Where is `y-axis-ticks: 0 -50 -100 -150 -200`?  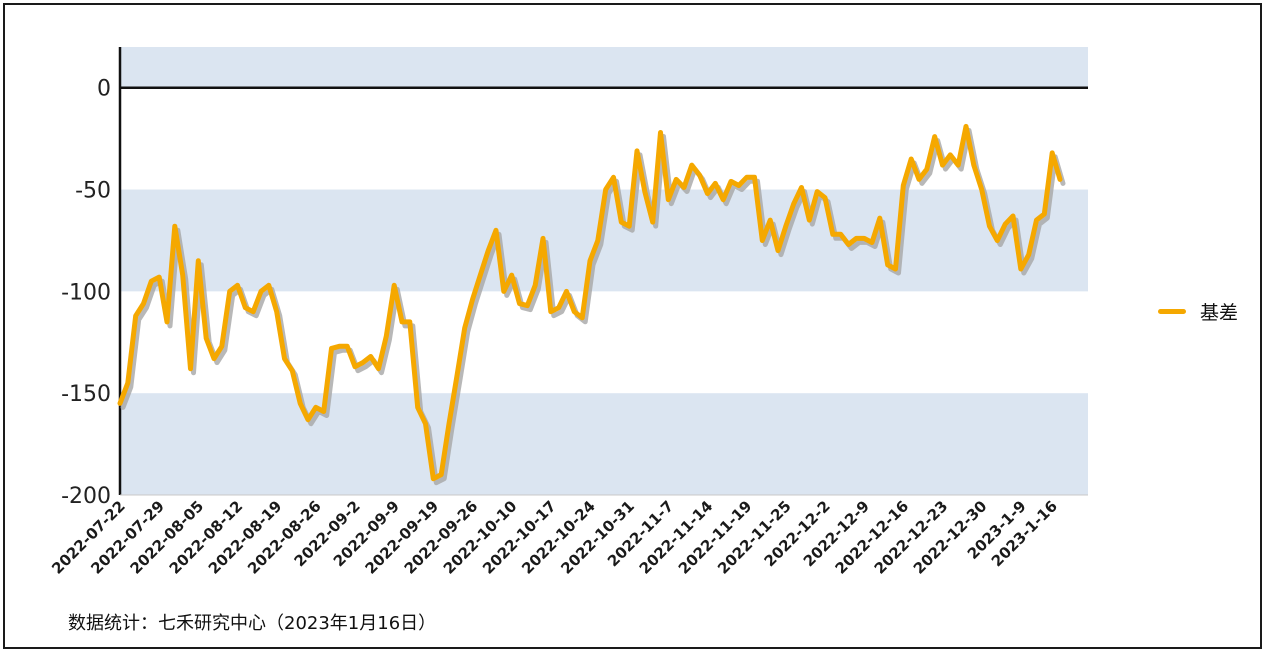
y-axis-ticks: 0 -50 -100 -150 -200 is located at coordinates (86, 293).